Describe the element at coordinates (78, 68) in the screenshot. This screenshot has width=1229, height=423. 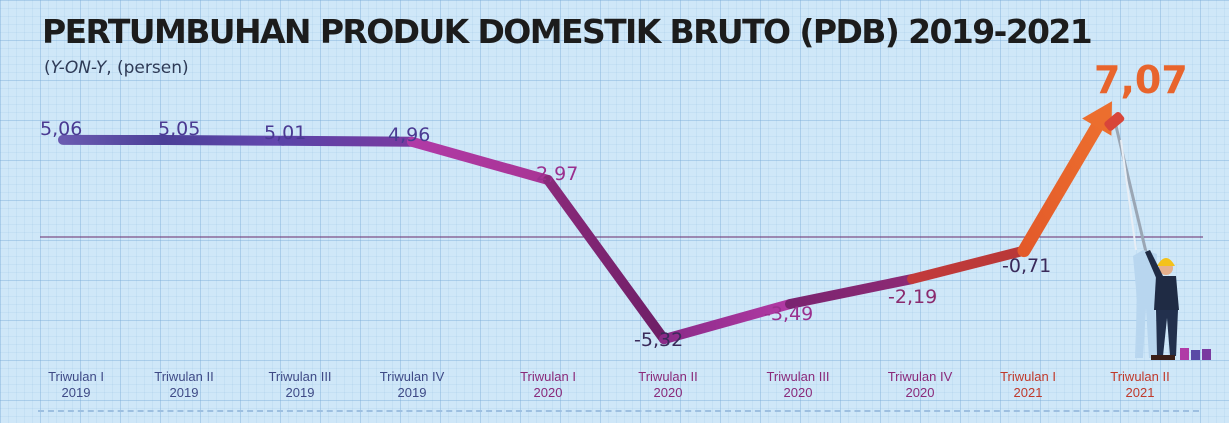
I see `subtitle-unit: Y-ON-Y` at that location.